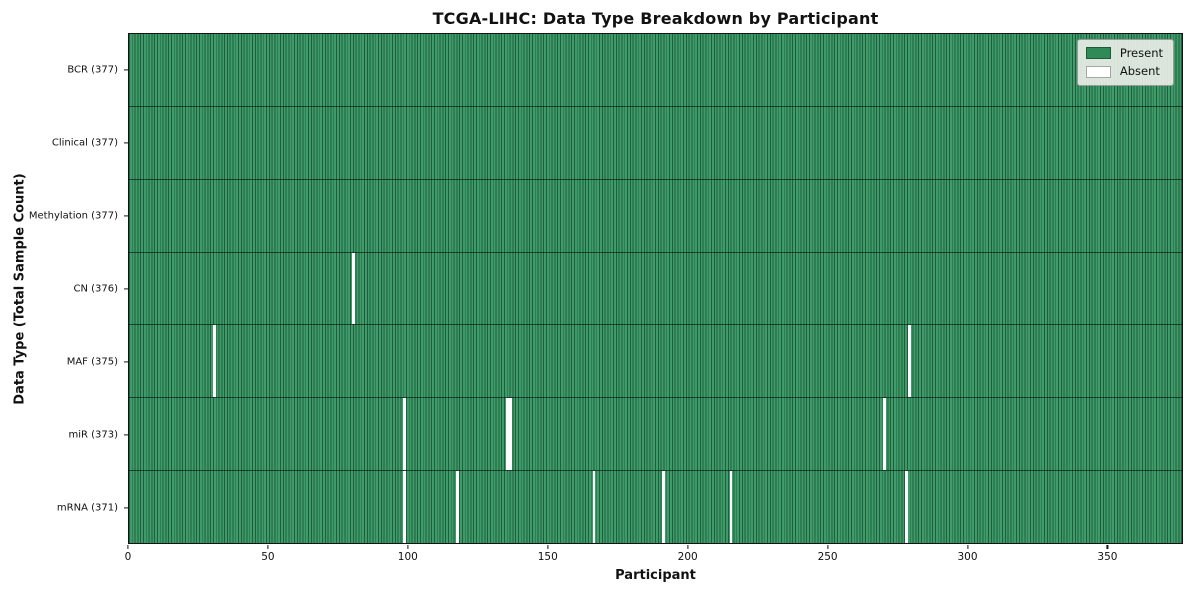  Describe the element at coordinates (95, 288) in the screenshot. I see `ytick-label-CN: CN (376)` at that location.